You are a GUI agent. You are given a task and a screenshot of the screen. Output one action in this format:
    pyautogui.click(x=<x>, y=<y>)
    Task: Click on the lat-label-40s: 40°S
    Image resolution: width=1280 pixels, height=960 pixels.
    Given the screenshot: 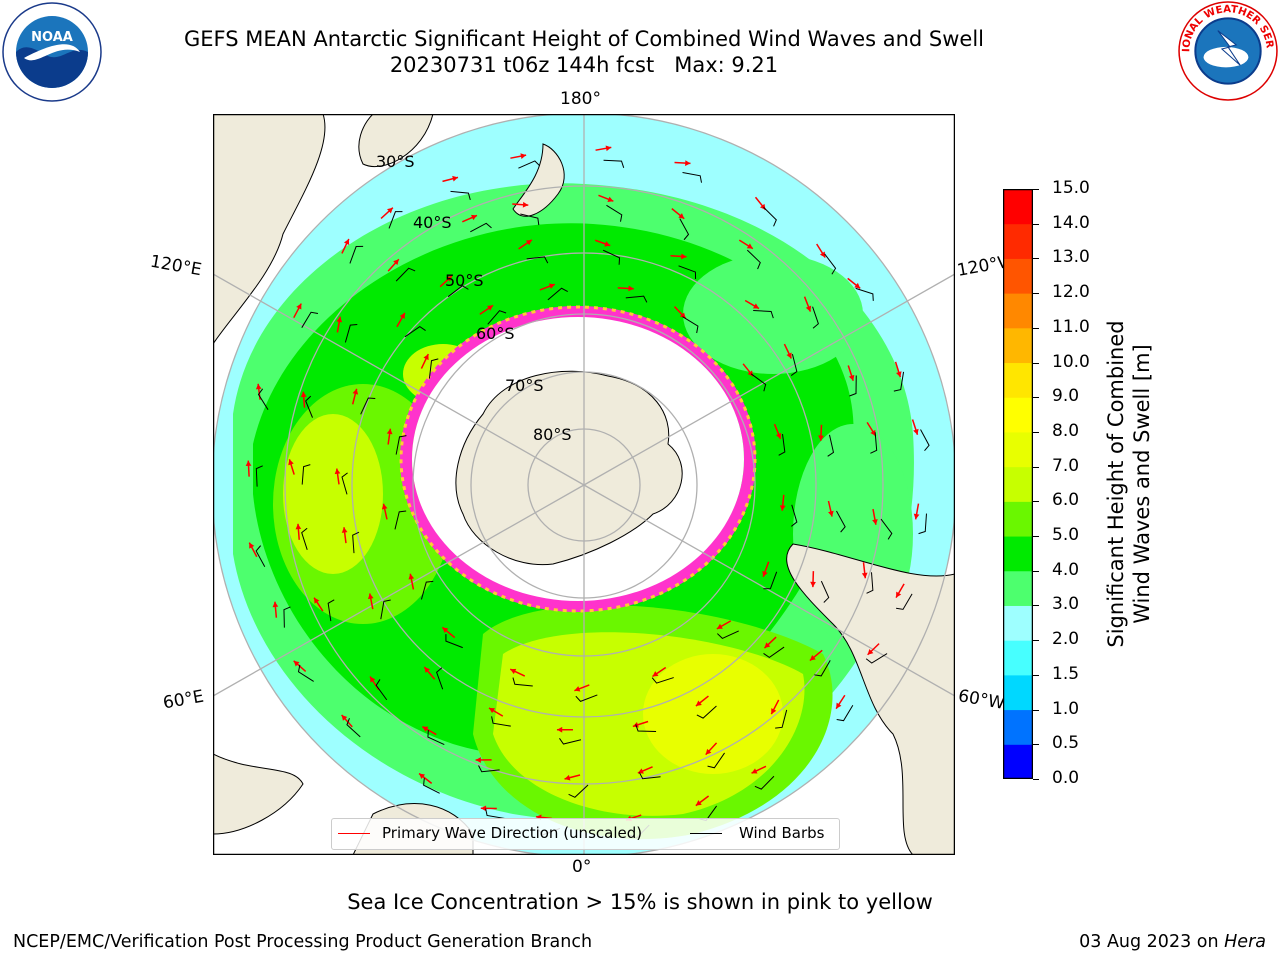 What is the action you would take?
    pyautogui.click(x=432, y=222)
    